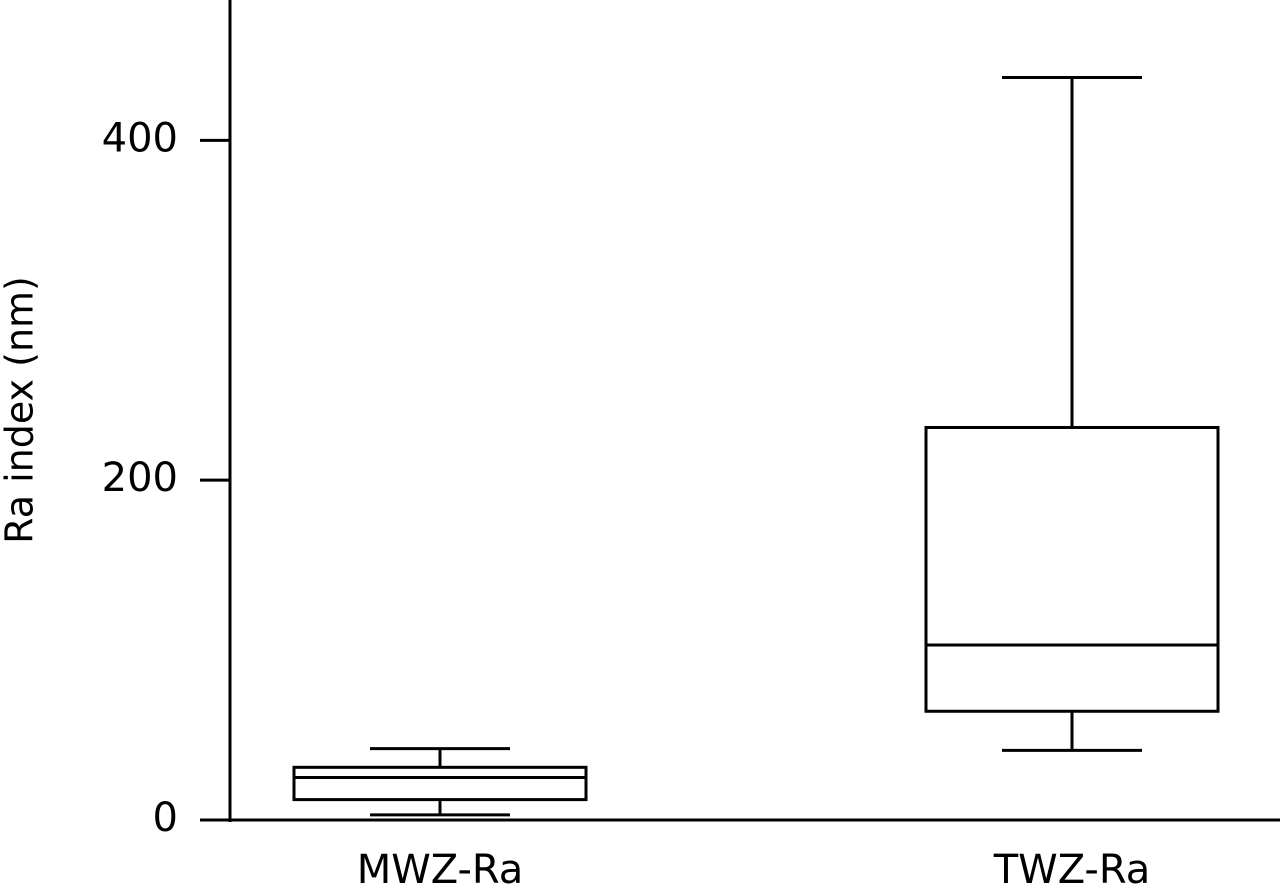 This screenshot has width=1280, height=888. What do you see at coordinates (21, 410) in the screenshot?
I see `y-axis-label: Ra index (nm)` at bounding box center [21, 410].